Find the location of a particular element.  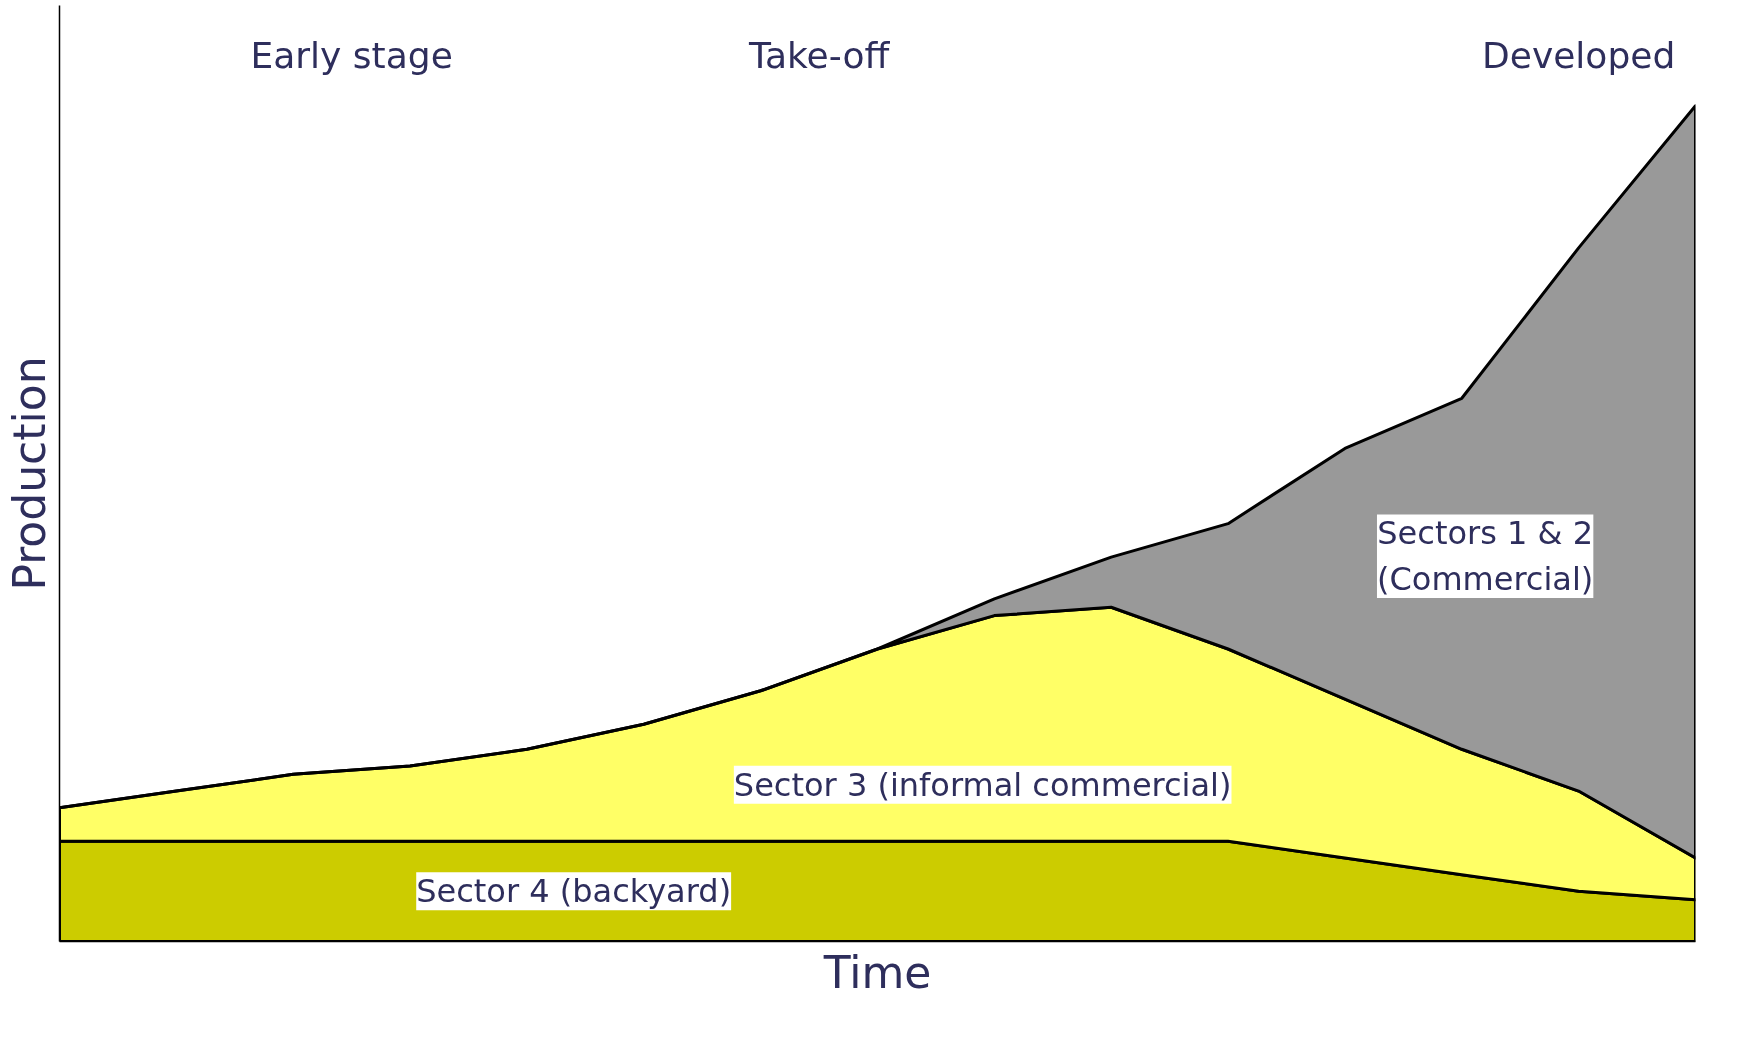

x-axis-title: Time is located at coordinates (877, 972).